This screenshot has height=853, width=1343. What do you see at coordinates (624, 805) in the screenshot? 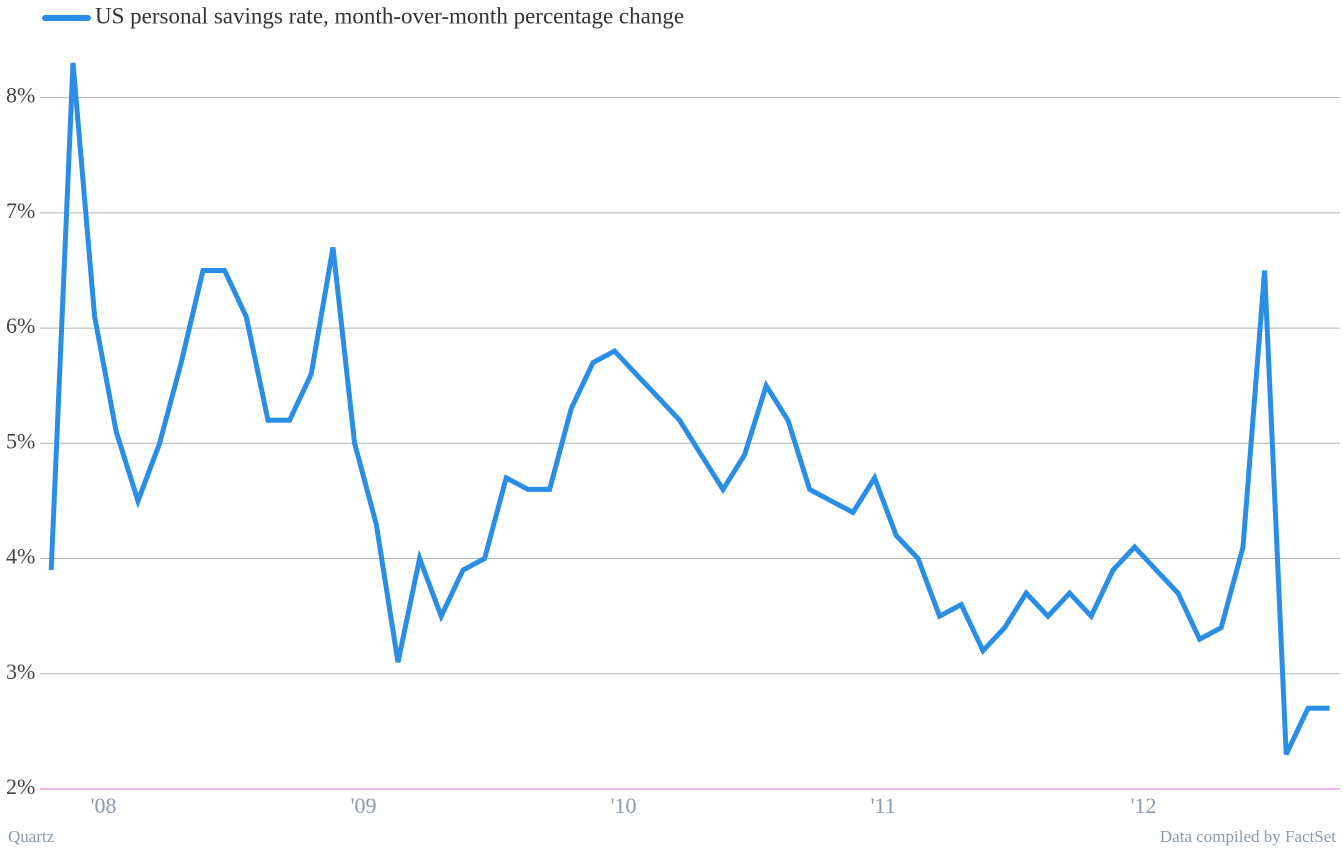
I see `x-tick-label: '10` at bounding box center [624, 805].